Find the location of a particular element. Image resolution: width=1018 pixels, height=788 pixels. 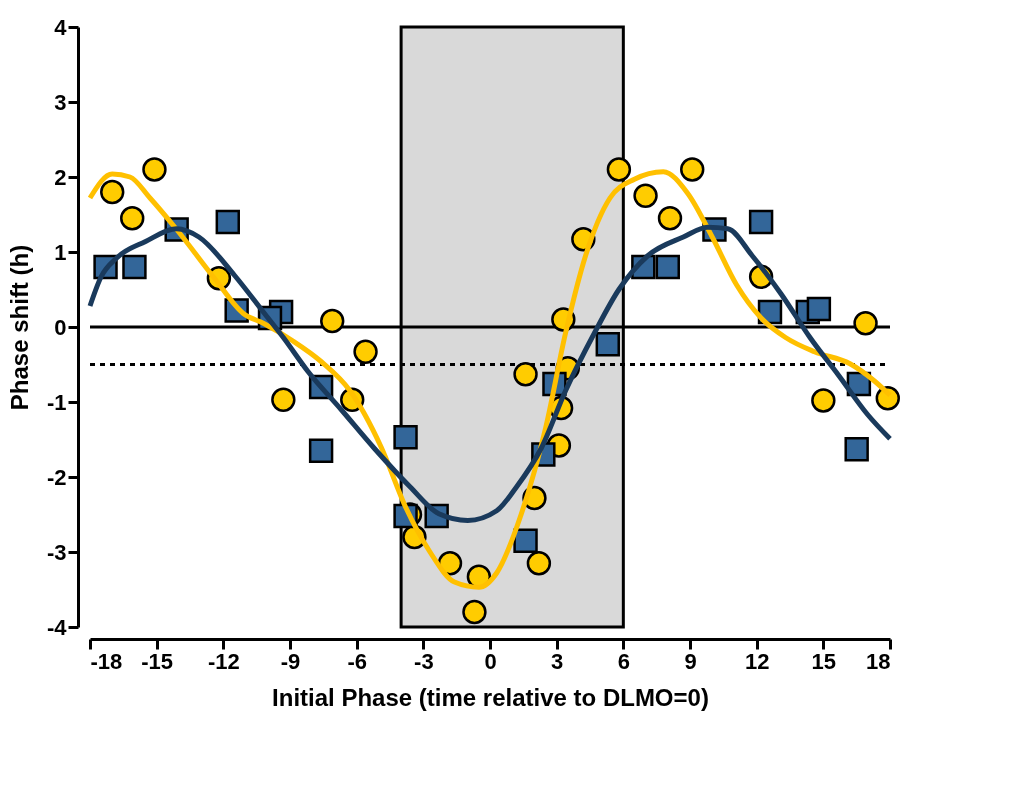

x-tick-label: -9 is located at coordinates (290, 661).